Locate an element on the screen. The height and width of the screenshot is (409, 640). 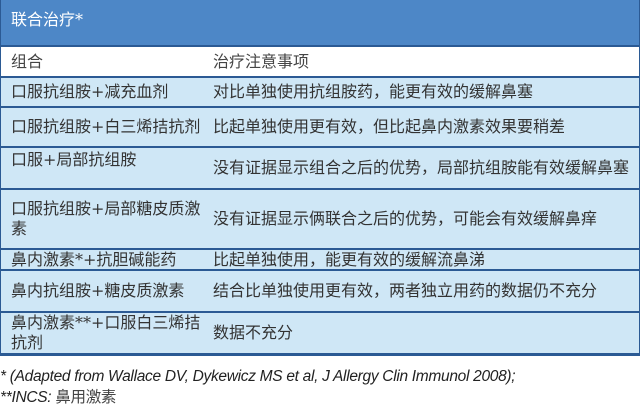
cell-notes: 没有证据显示组合之后的优势，局部抗组胺能有效缓解鼻塞 is located at coordinates (421, 167).